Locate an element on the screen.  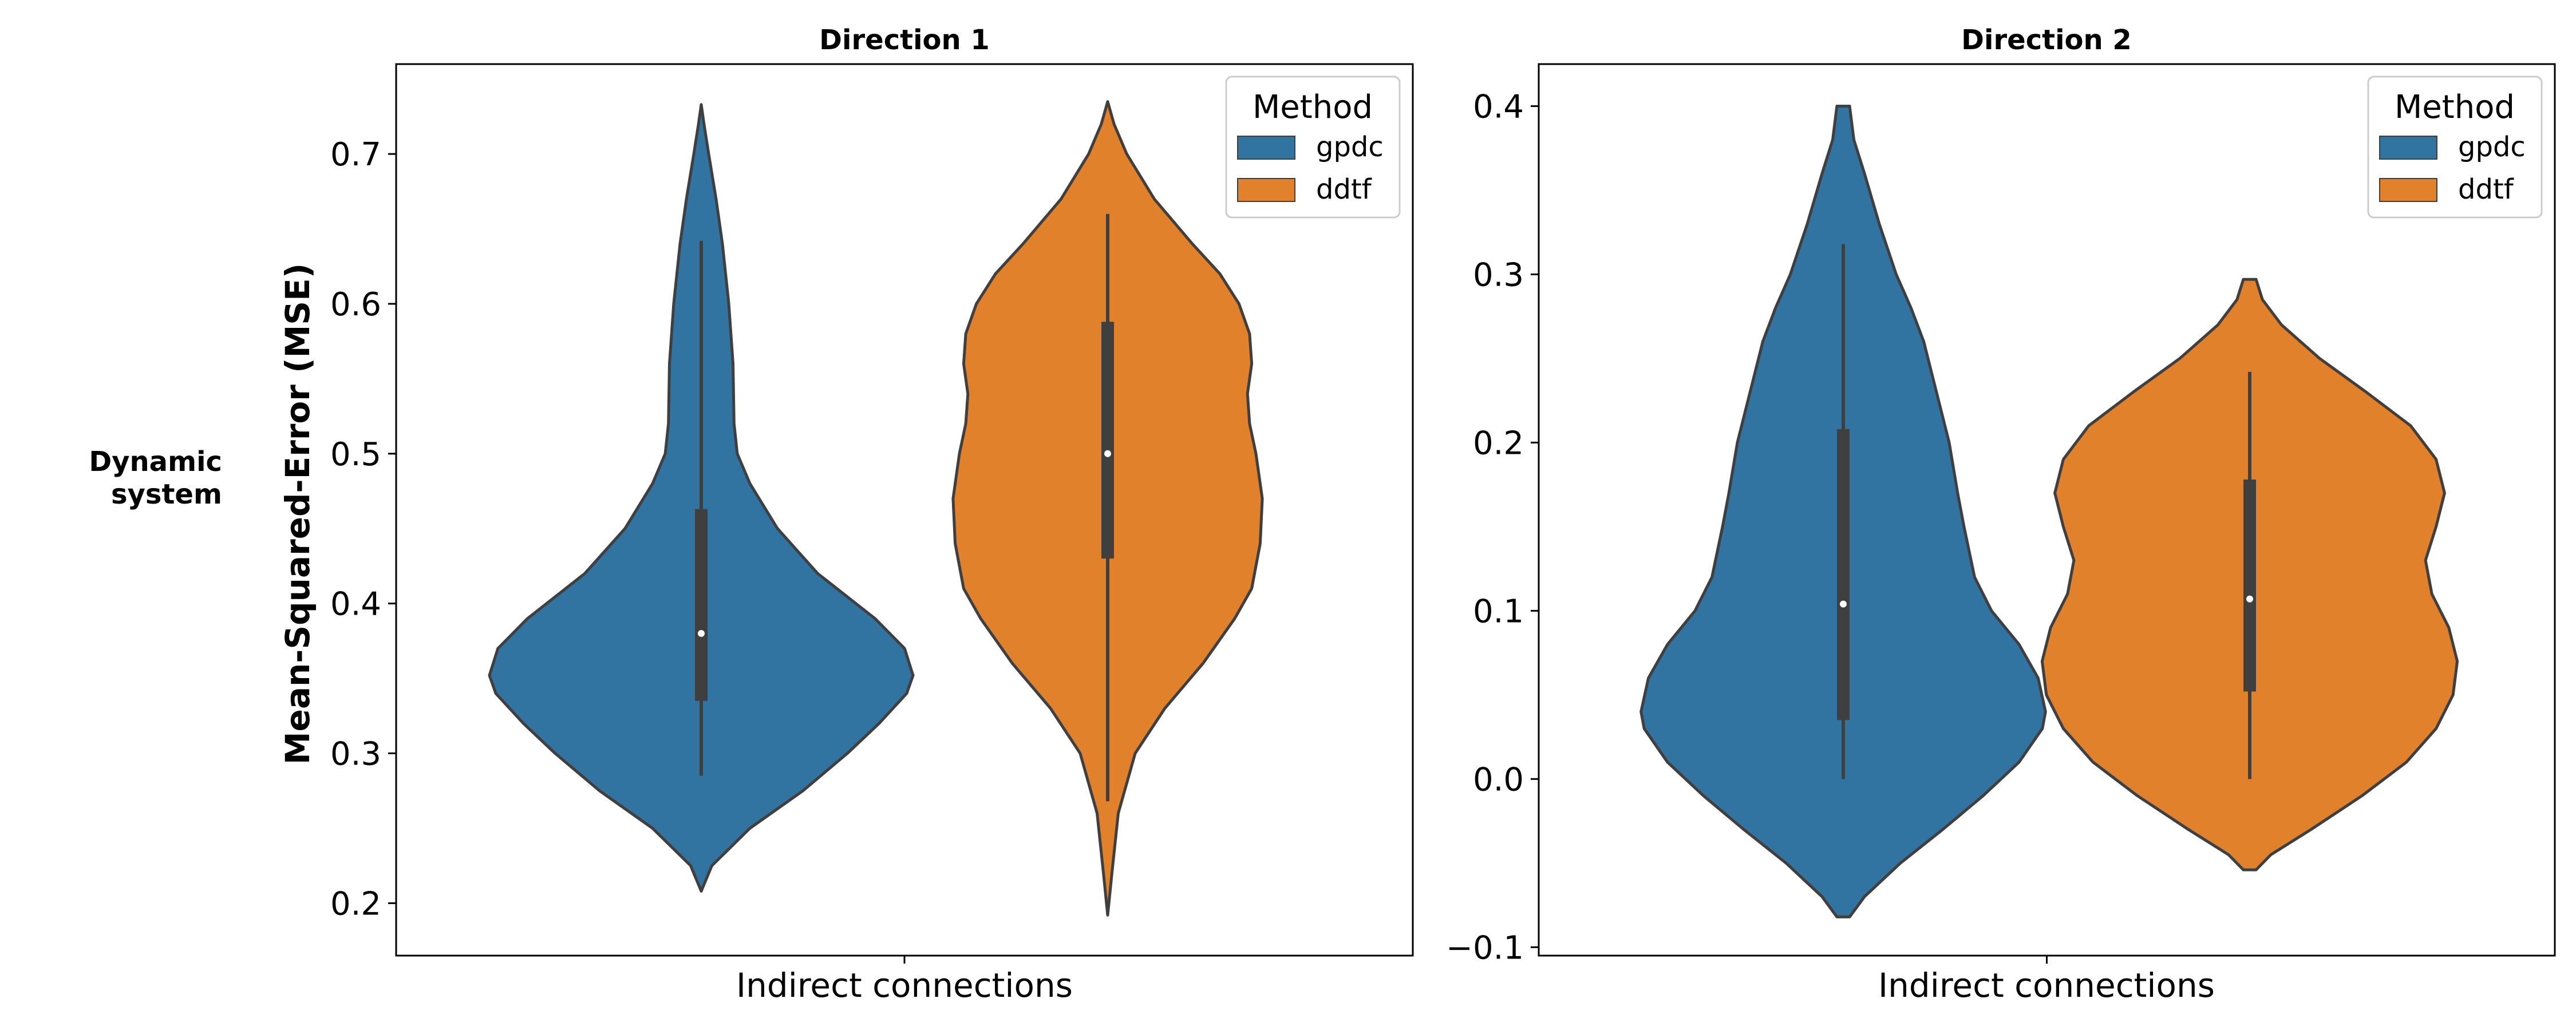
y-tick-label: −0.1 is located at coordinates (1485, 947).